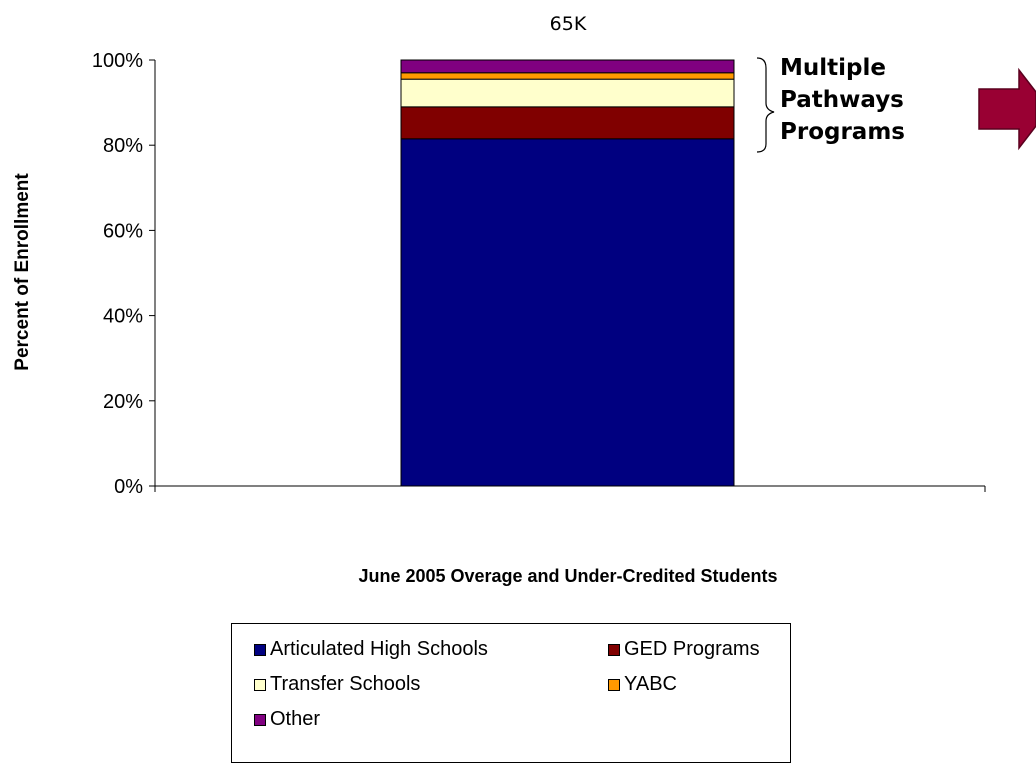 Image resolution: width=1036 pixels, height=763 pixels. Describe the element at coordinates (650, 684) in the screenshot. I see `legend-label: YABC` at that location.